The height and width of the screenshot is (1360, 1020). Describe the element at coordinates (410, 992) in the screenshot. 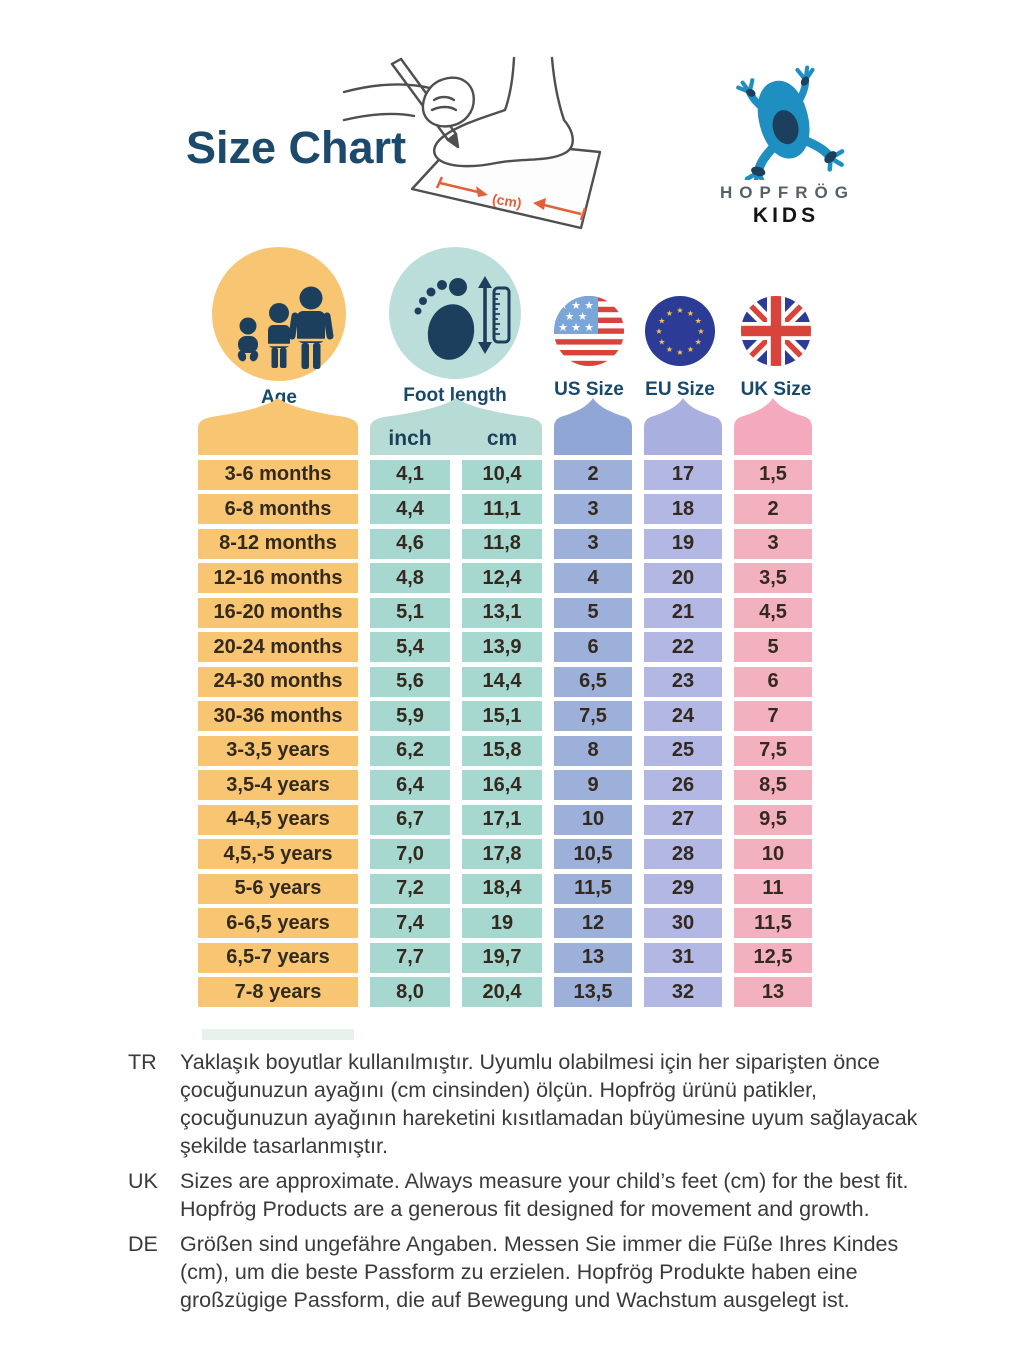

I see `cell-inch: 8,0` at that location.